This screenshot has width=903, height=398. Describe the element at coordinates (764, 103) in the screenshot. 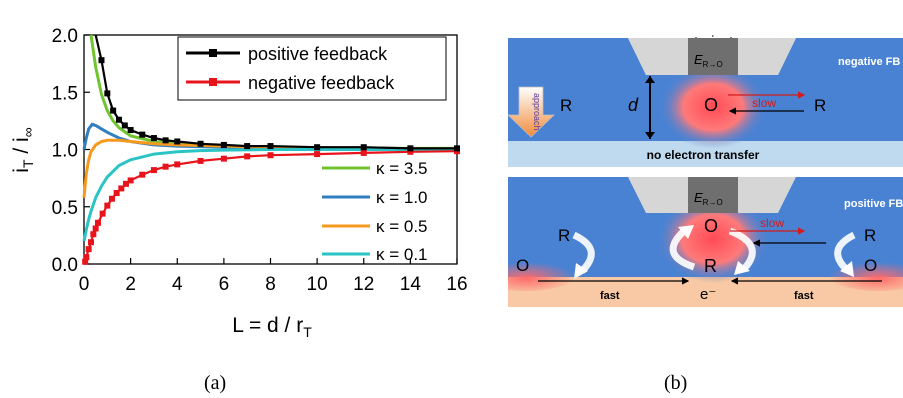

I see `slow-top: slow` at that location.